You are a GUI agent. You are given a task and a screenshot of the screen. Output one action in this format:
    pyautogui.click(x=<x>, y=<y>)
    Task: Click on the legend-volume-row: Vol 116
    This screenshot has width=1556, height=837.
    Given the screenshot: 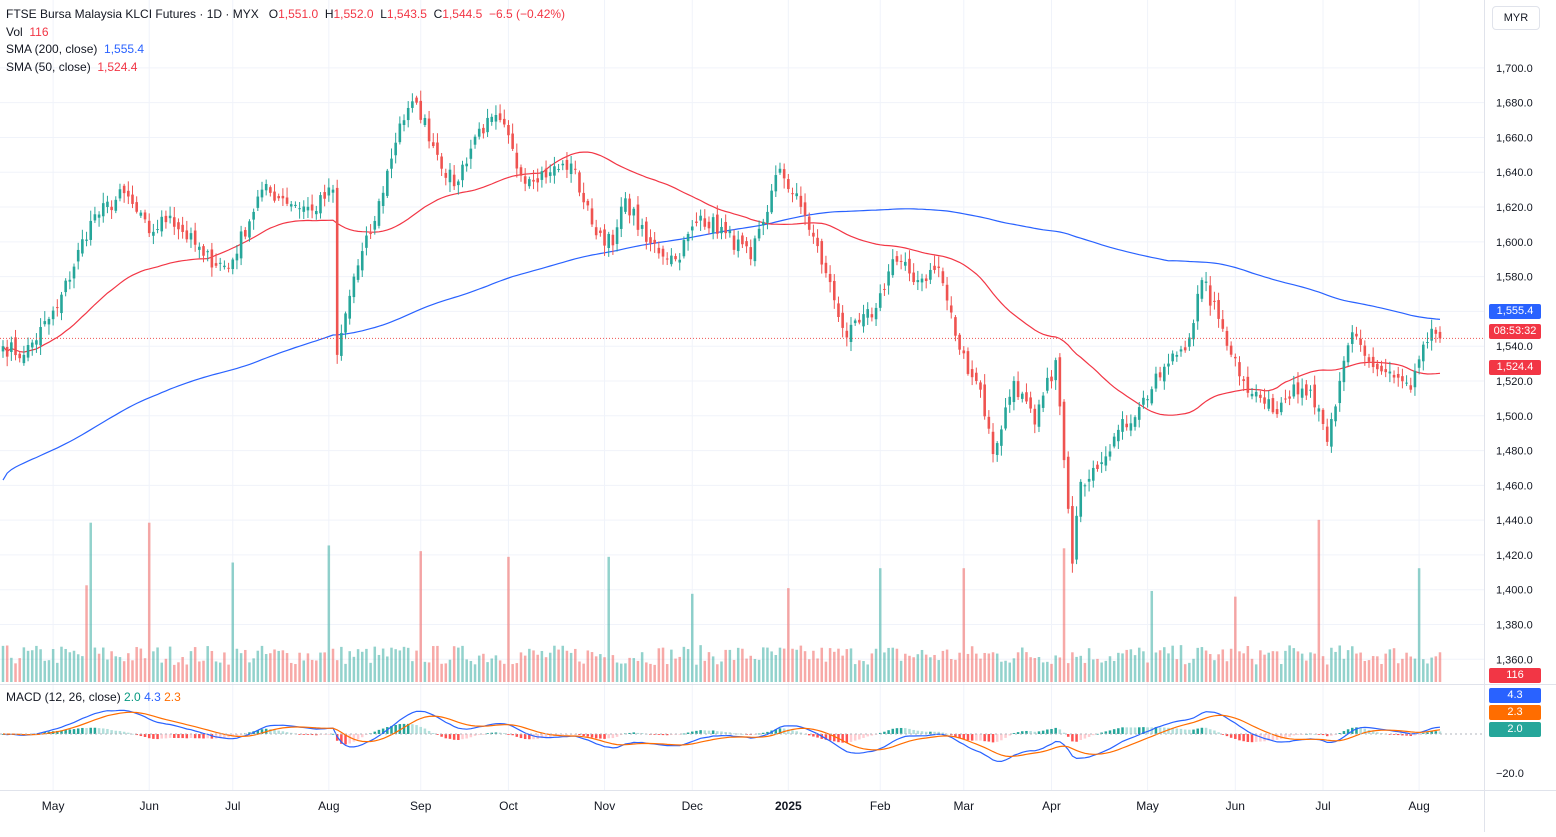 What is the action you would take?
    pyautogui.click(x=285, y=33)
    